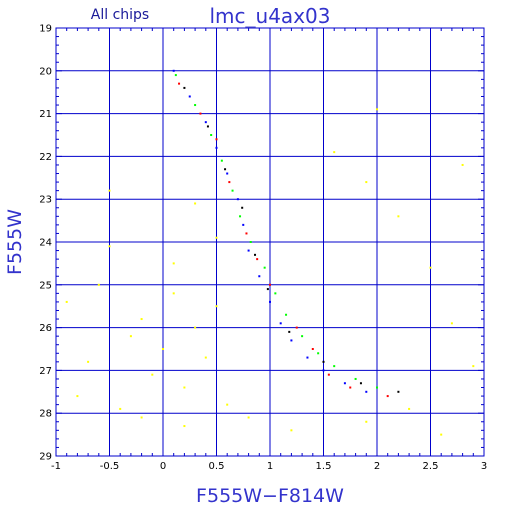  Describe the element at coordinates (270, 16) in the screenshot. I see `chart-title: lmc_u4ax03` at that location.